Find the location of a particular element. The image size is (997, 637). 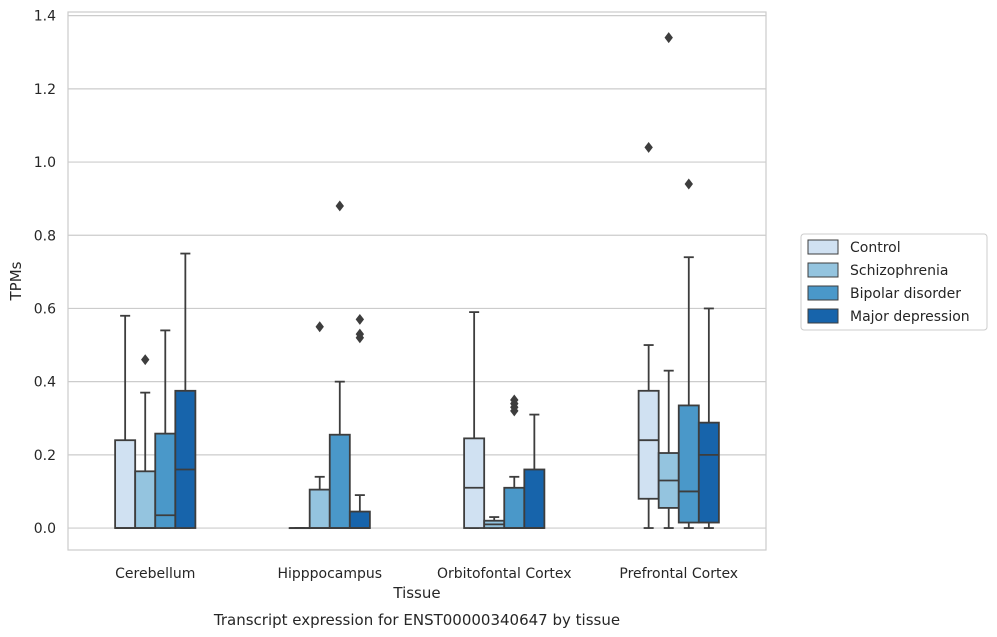

x-tick-label: Prefrontal Cortex is located at coordinates (678, 574).